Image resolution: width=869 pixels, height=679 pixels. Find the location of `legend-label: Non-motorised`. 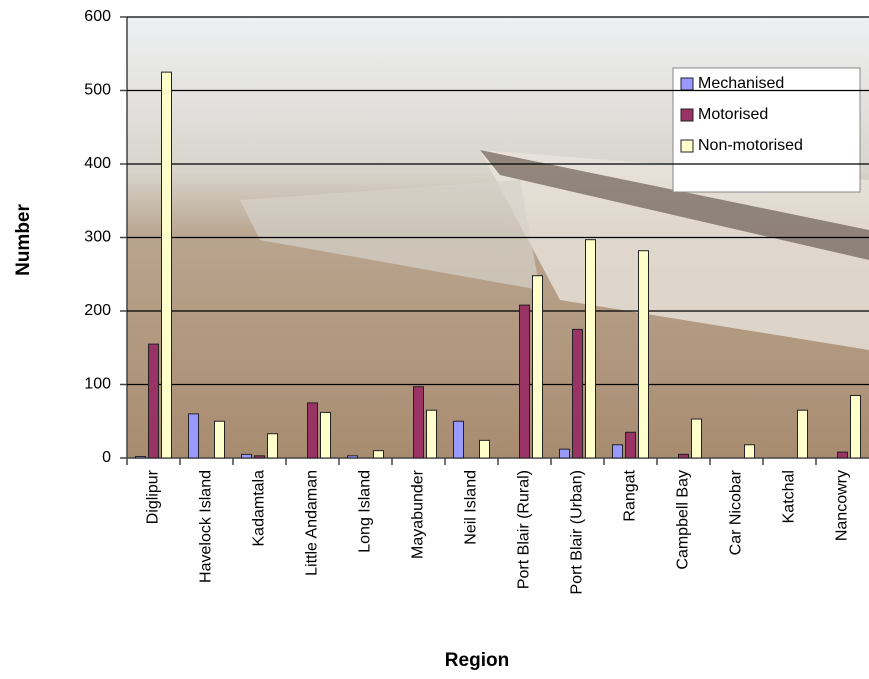

legend-label: Non-motorised is located at coordinates (750, 145).